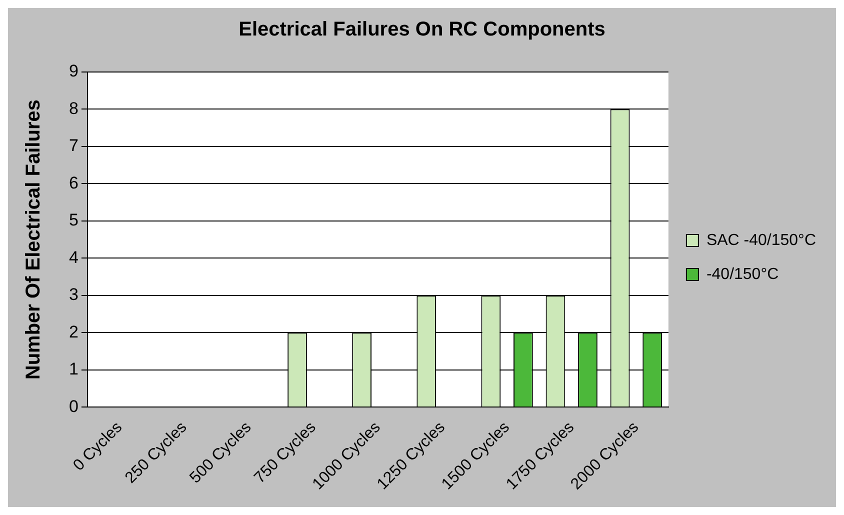  I want to click on y-tick-label: 1, so click(73, 369).